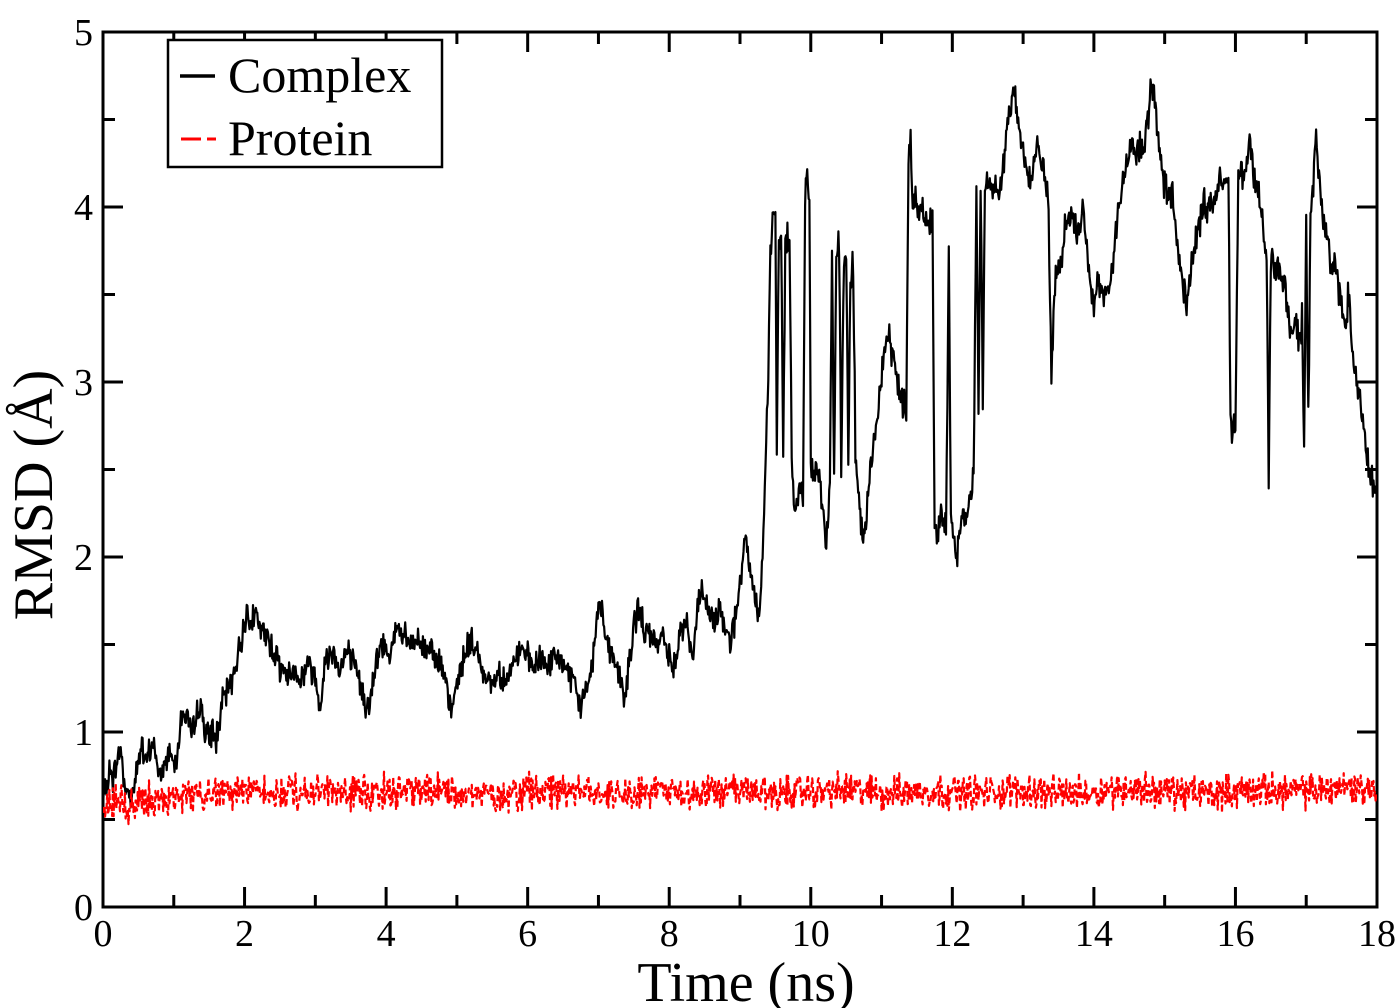 Image resolution: width=1398 pixels, height=1008 pixels. I want to click on y-axis-title: RMSD (Å), so click(34, 495).